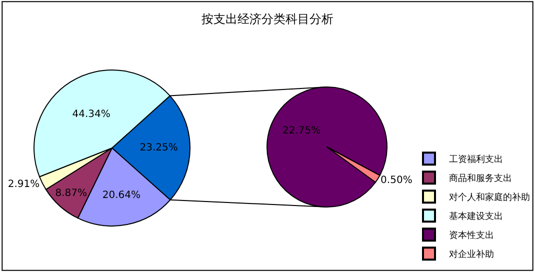 The width and height of the screenshot is (535, 272). Describe the element at coordinates (471, 236) in the screenshot. I see `legend-label: 资本性支出` at that location.